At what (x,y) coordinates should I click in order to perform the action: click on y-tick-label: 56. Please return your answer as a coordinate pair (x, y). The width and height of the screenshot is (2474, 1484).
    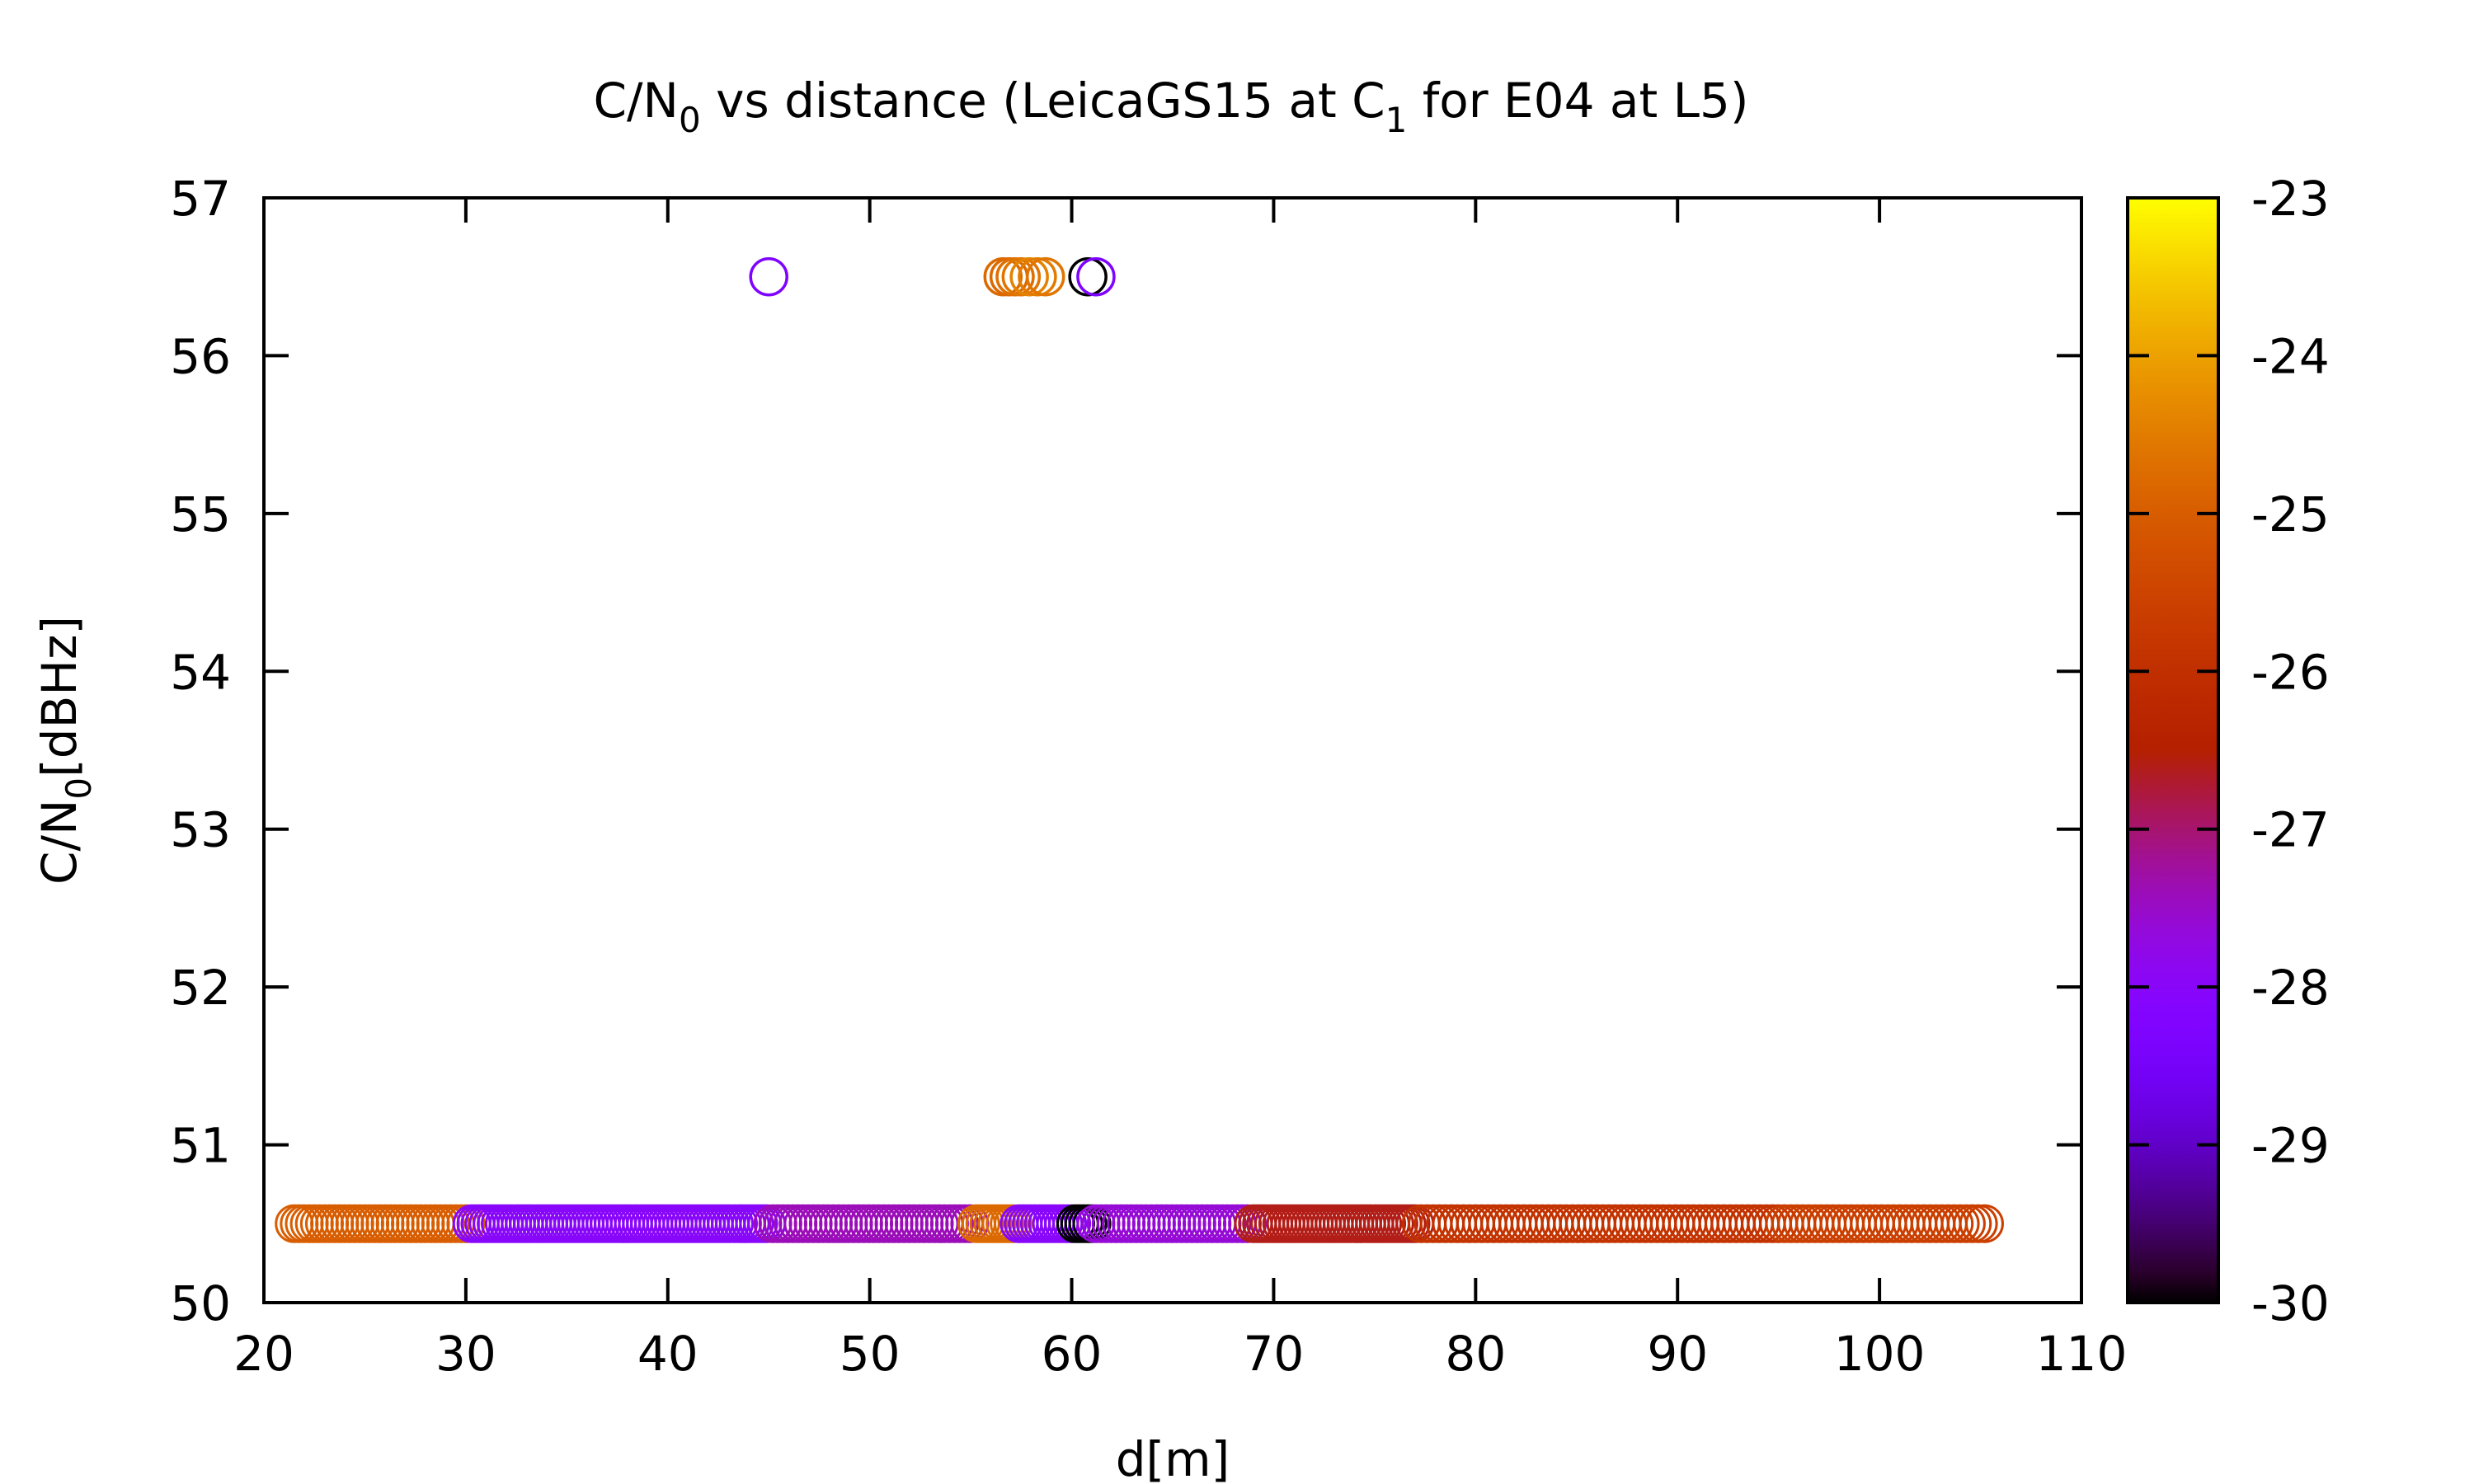
    Looking at the image, I should click on (200, 356).